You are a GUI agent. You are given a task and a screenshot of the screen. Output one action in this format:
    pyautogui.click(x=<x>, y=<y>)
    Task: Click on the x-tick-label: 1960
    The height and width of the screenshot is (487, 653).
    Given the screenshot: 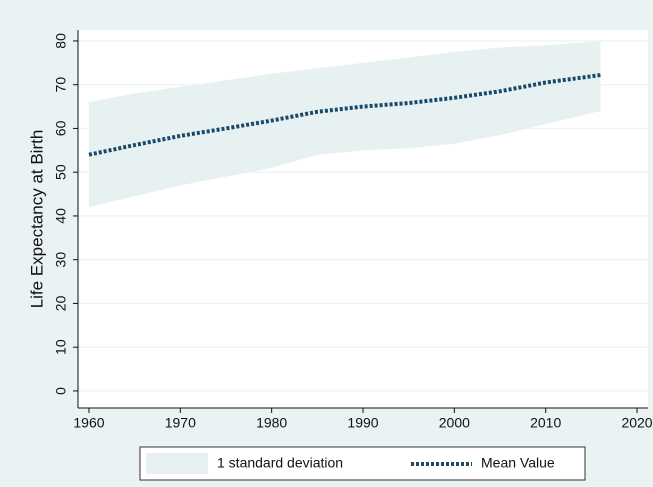 What is the action you would take?
    pyautogui.click(x=88, y=423)
    